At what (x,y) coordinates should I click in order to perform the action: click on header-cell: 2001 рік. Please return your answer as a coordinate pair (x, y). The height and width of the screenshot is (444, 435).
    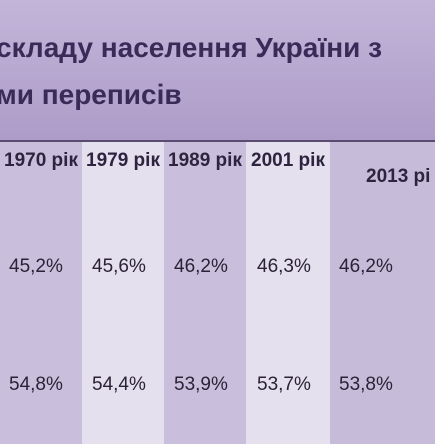
    Looking at the image, I should click on (288, 160).